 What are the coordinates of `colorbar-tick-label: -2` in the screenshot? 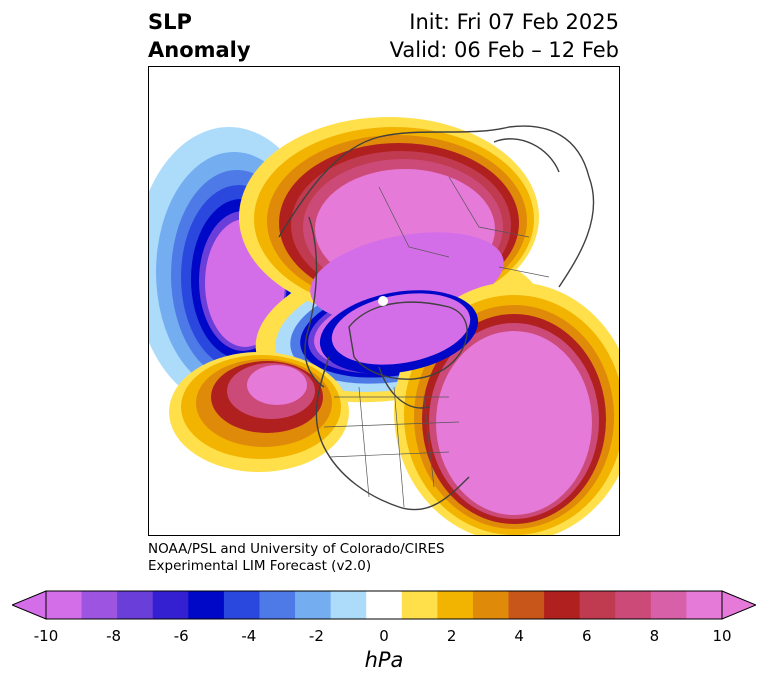 It's located at (316, 636).